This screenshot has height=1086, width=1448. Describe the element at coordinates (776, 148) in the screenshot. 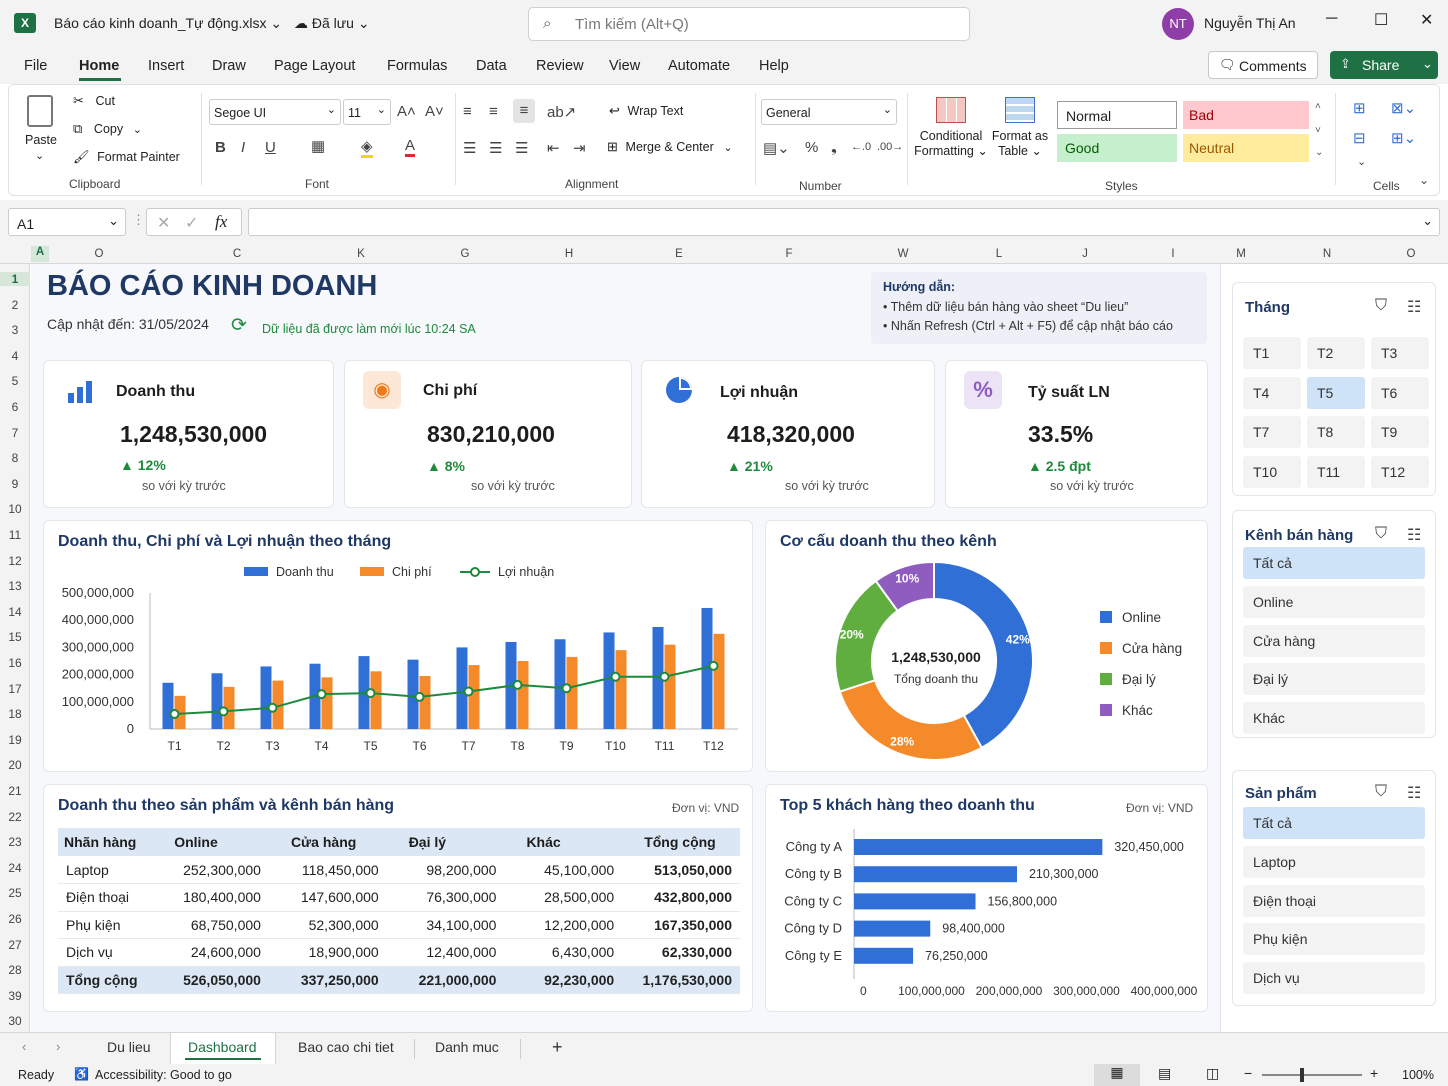

I see `accounting-icon: ▤⌄` at that location.